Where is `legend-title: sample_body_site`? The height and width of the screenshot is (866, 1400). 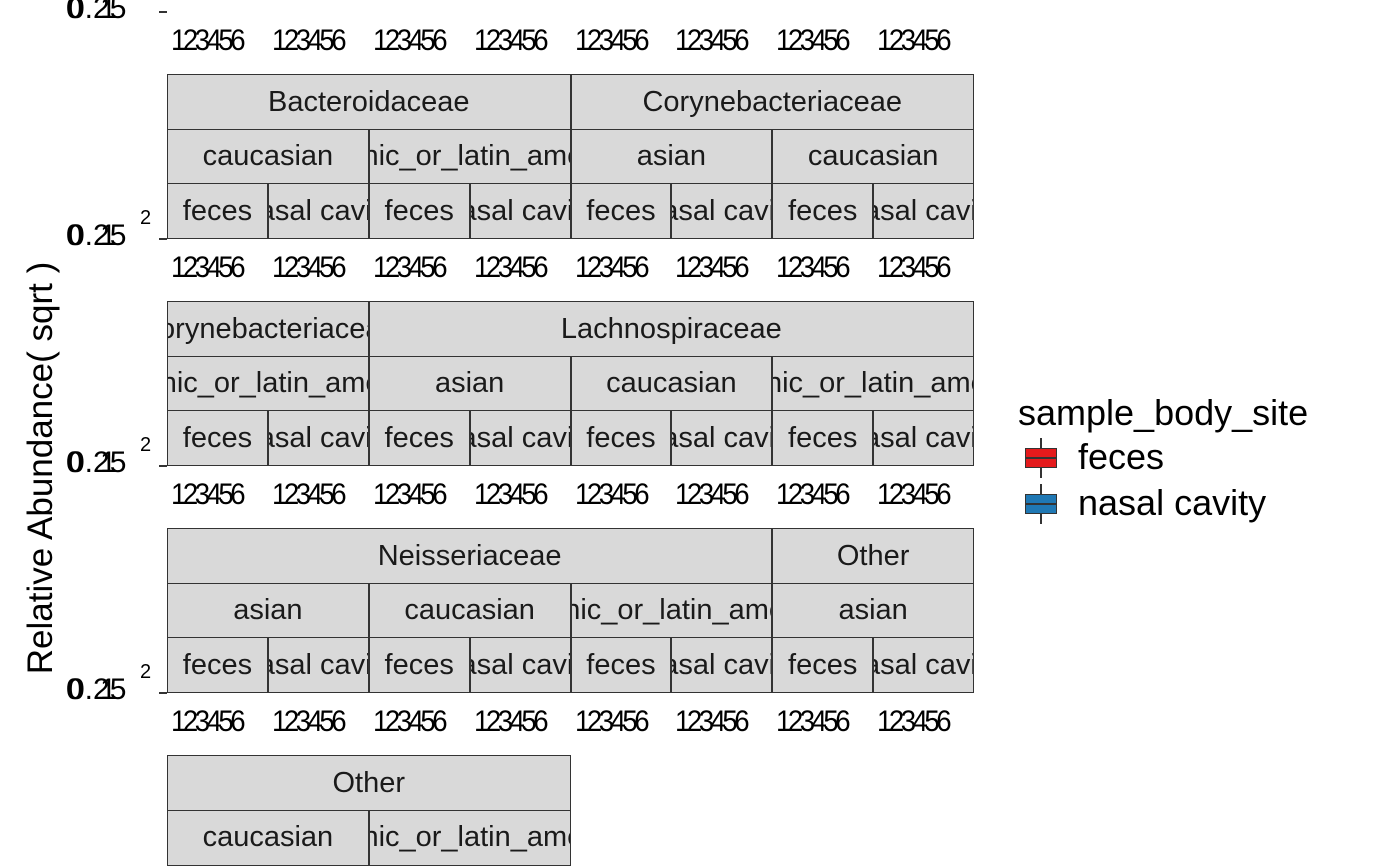
legend-title: sample_body_site is located at coordinates (1163, 412).